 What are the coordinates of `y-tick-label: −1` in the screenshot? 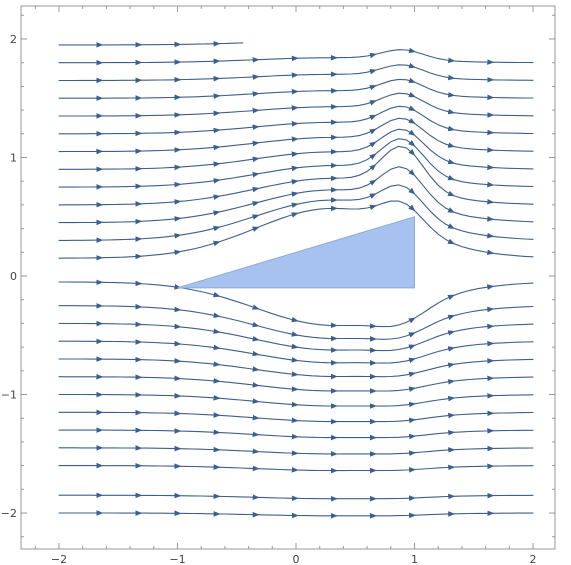 It's located at (9, 395).